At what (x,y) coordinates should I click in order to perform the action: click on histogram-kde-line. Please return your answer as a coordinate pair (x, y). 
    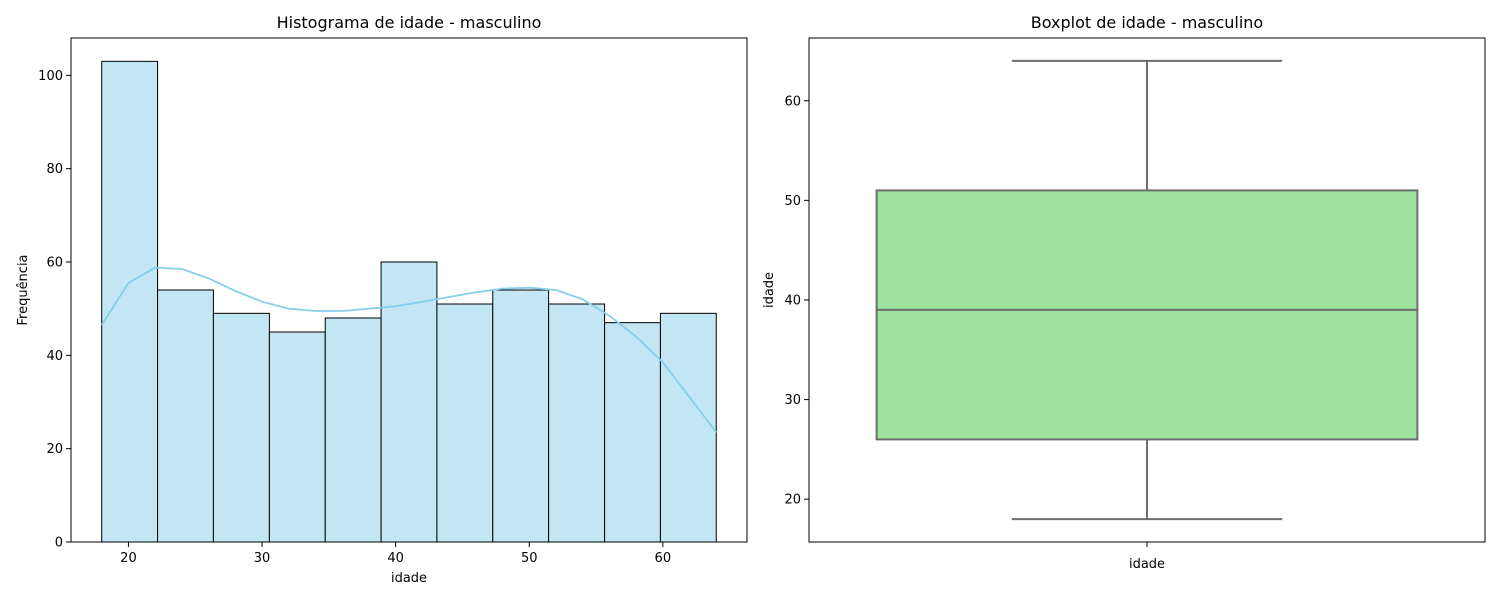
    Looking at the image, I should click on (409, 349).